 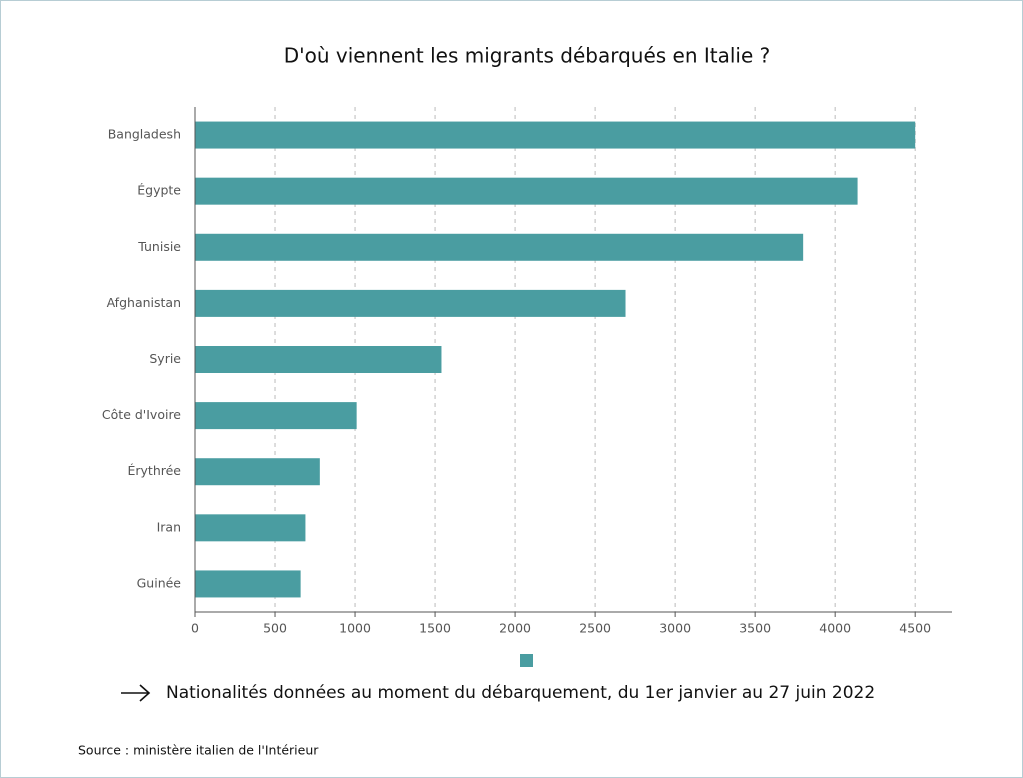 What do you see at coordinates (165, 358) in the screenshot?
I see `y-tick-label: Syrie` at bounding box center [165, 358].